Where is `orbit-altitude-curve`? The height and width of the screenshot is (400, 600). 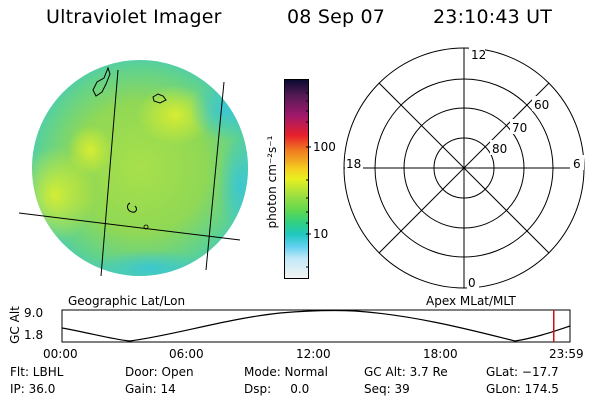 orbit-altitude-curve is located at coordinates (316, 325).